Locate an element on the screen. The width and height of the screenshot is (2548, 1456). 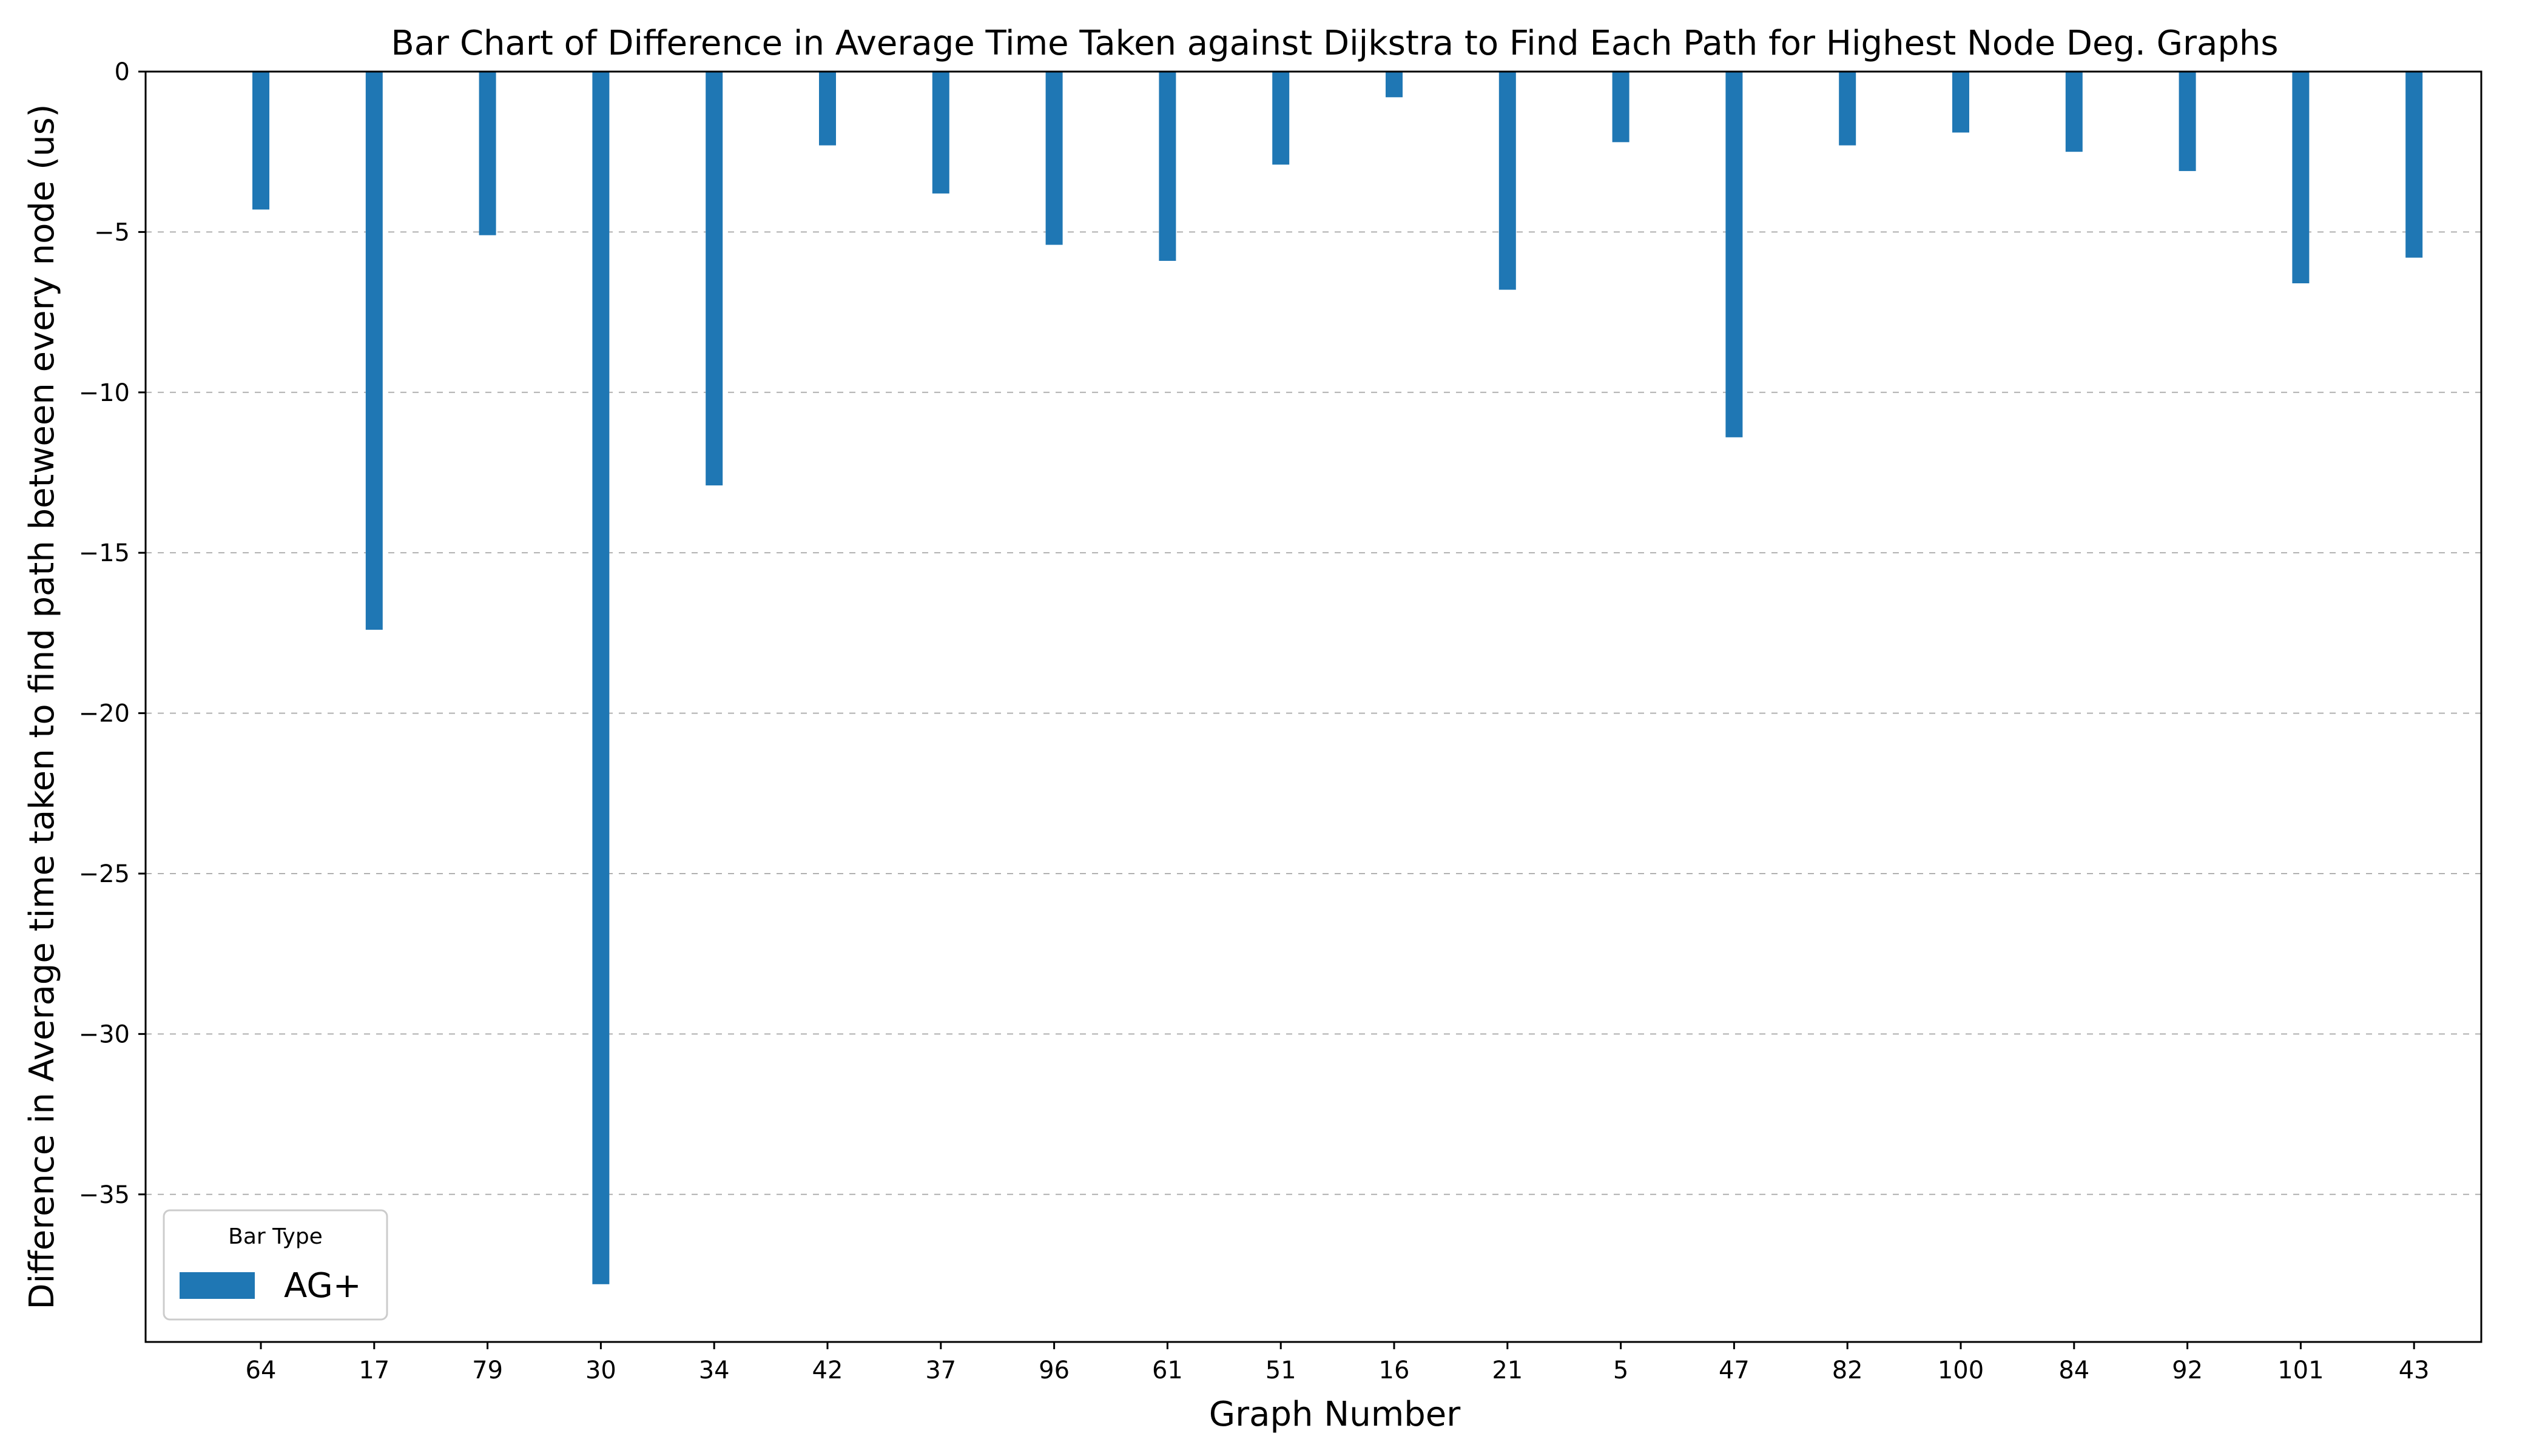
y-tick-label: −20 is located at coordinates (104, 714).